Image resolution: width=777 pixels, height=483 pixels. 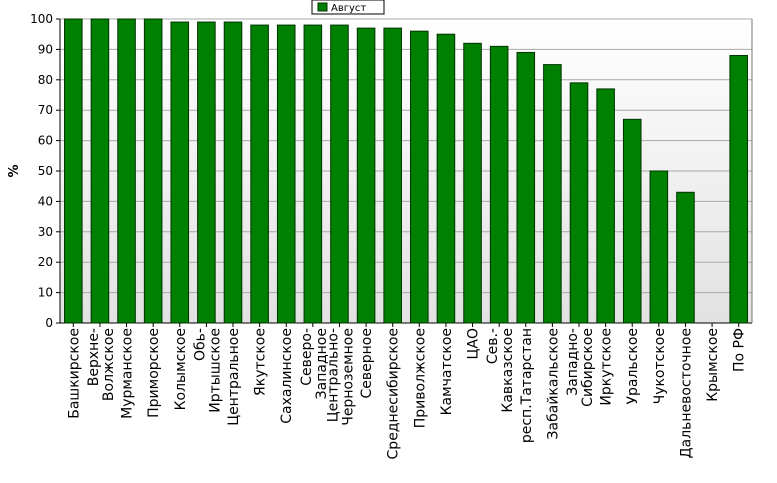 I want to click on x-tick-label-line: Чукотское, so click(x=660, y=366).